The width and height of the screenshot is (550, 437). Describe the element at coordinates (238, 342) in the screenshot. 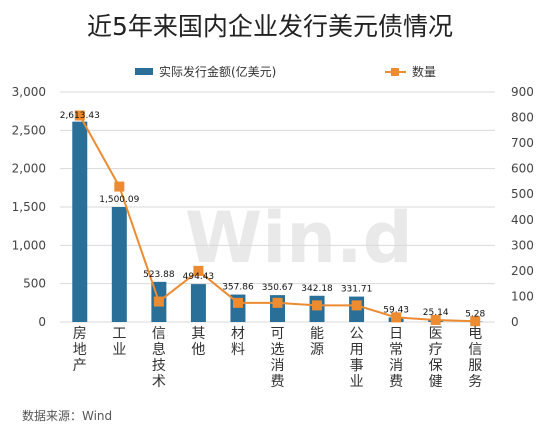

I see `category-label: 材料` at that location.